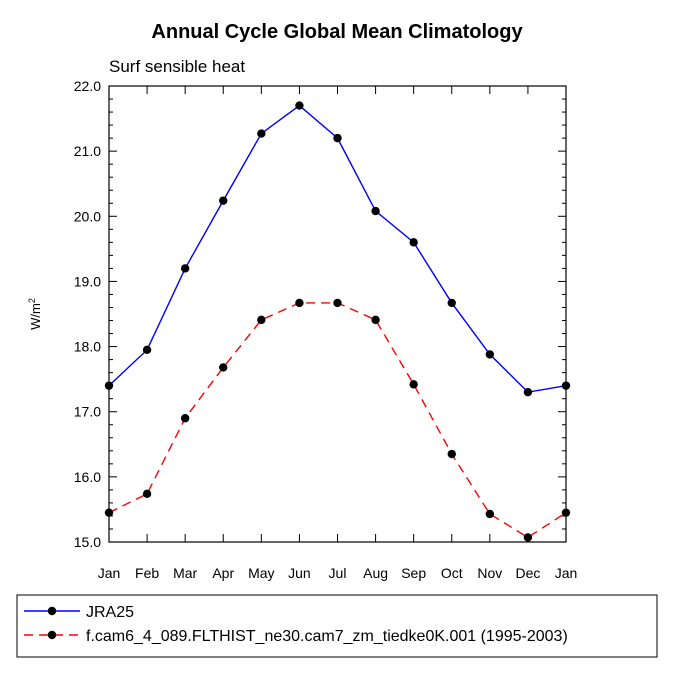  I want to click on y-tick-label: 20.0, so click(87, 216).